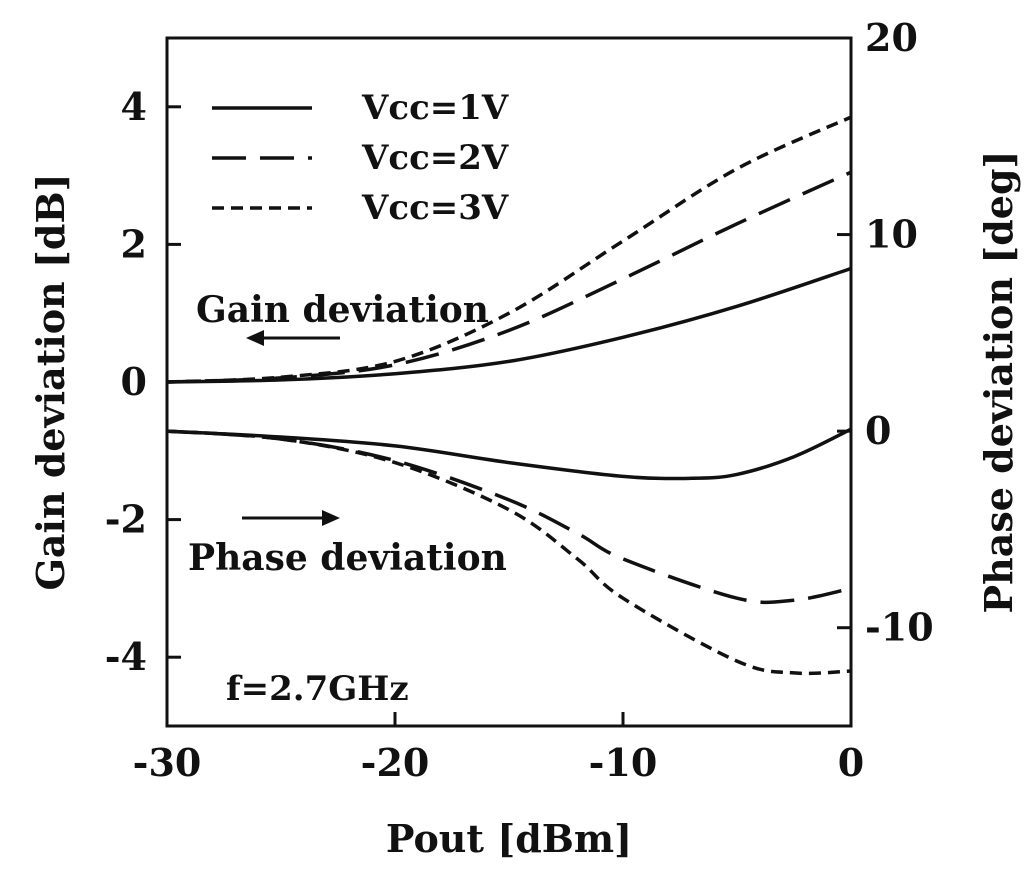 The image size is (1028, 878). What do you see at coordinates (347, 558) in the screenshot?
I see `phase-annotation: Phase deviation` at bounding box center [347, 558].